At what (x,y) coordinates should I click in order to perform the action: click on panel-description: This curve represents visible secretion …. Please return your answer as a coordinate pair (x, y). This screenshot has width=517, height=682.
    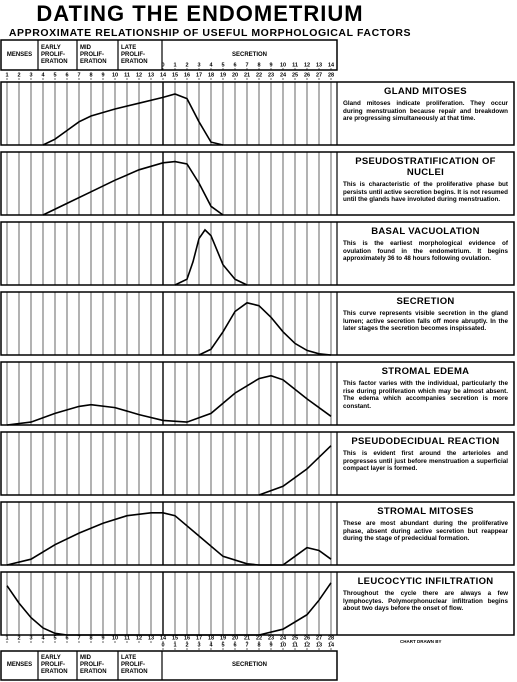
    Looking at the image, I should click on (425, 321).